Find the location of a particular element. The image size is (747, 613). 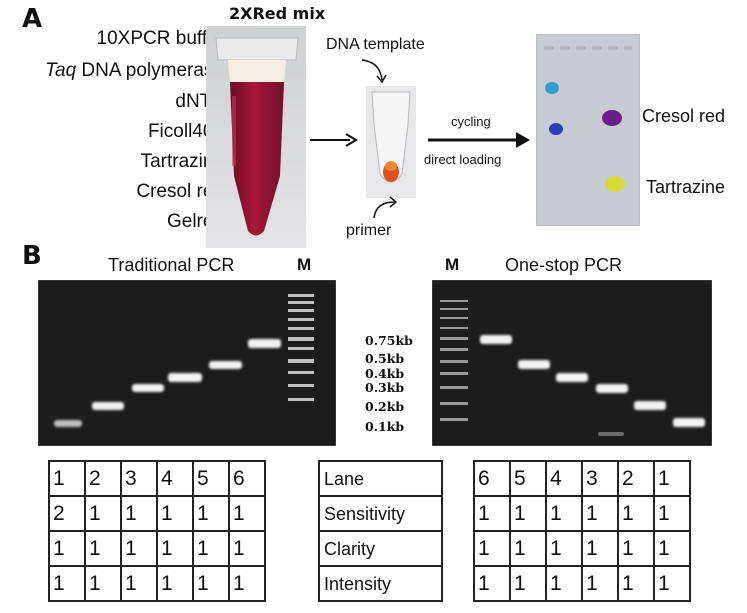

criteria-table-row: Clarity is located at coordinates (380, 548).